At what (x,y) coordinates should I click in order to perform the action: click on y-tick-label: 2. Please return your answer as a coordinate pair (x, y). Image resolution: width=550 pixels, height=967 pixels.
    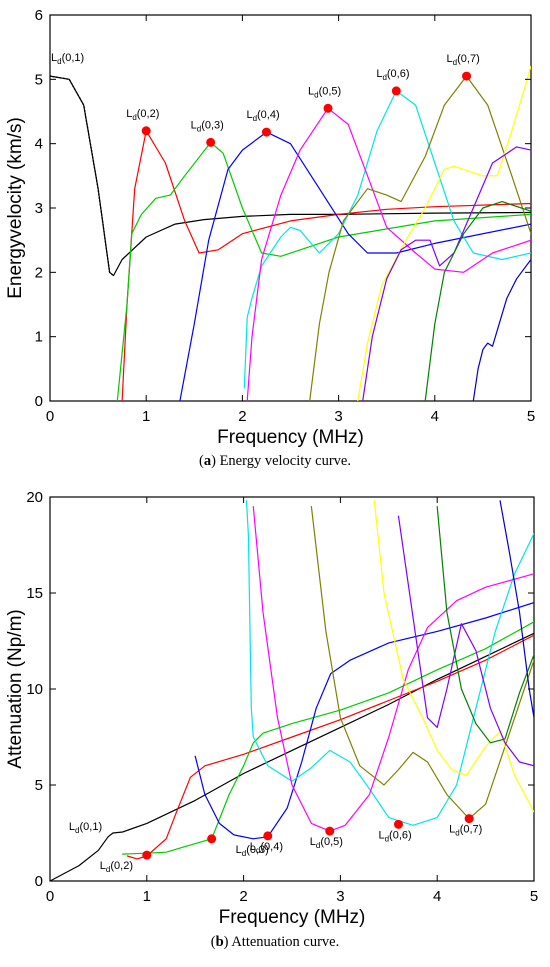
    Looking at the image, I should click on (39, 272).